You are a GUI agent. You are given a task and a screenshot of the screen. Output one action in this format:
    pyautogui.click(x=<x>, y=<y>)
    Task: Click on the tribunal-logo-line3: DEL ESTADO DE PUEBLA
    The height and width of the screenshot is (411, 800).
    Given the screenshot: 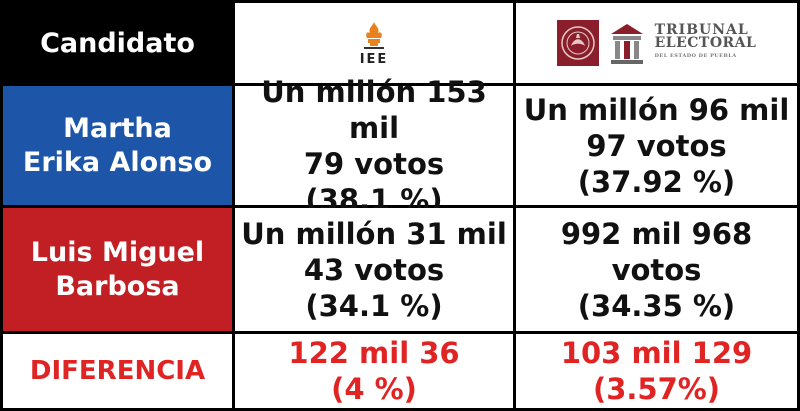 What is the action you would take?
    pyautogui.click(x=695, y=55)
    